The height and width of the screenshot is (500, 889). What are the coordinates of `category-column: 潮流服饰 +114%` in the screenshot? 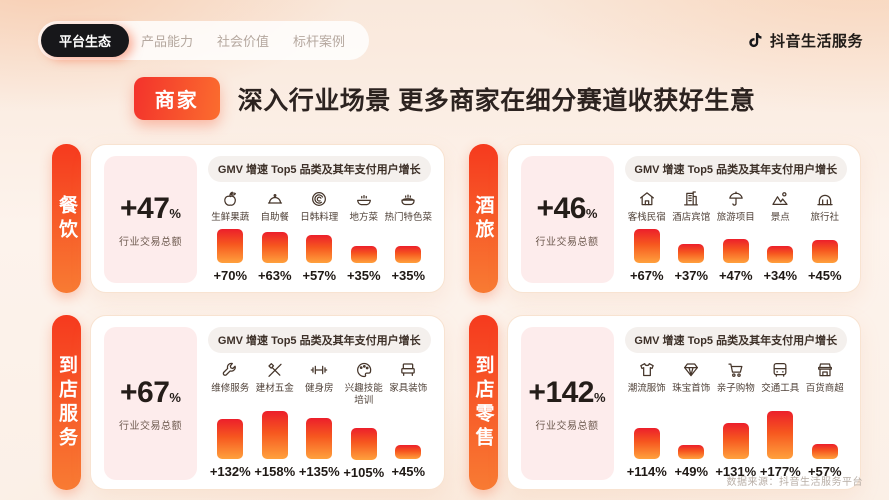 It's located at (647, 420).